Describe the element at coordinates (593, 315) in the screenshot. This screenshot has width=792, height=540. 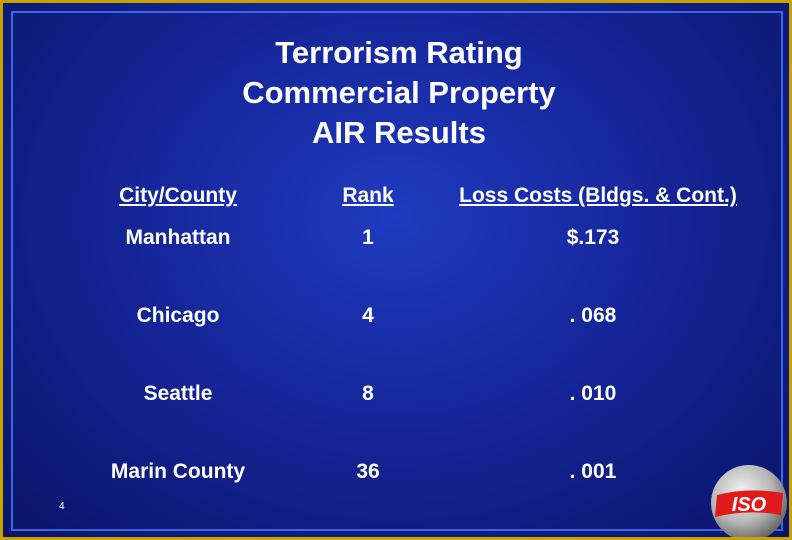
I see `table-row-2-loss-cost: . 068` at that location.